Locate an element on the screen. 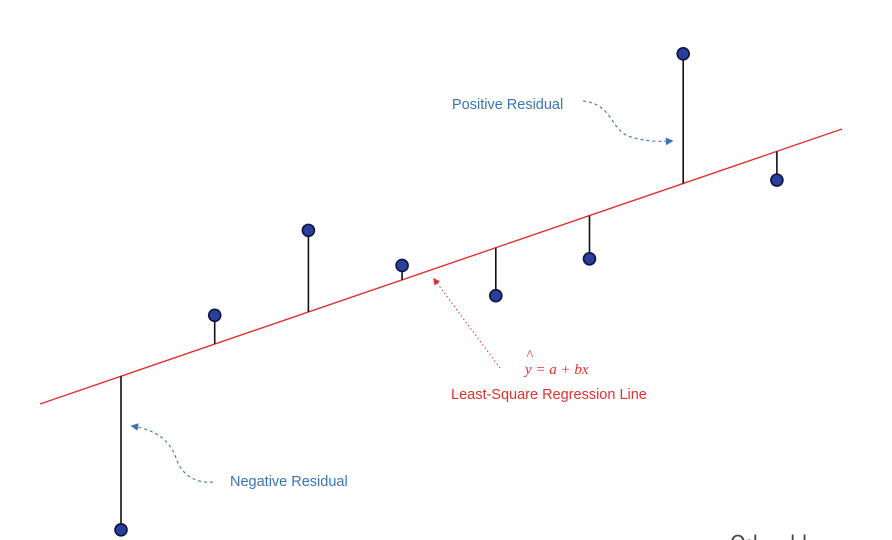 Image resolution: width=892 pixels, height=540 pixels. negative-residual-label: Negative Residual is located at coordinates (289, 482).